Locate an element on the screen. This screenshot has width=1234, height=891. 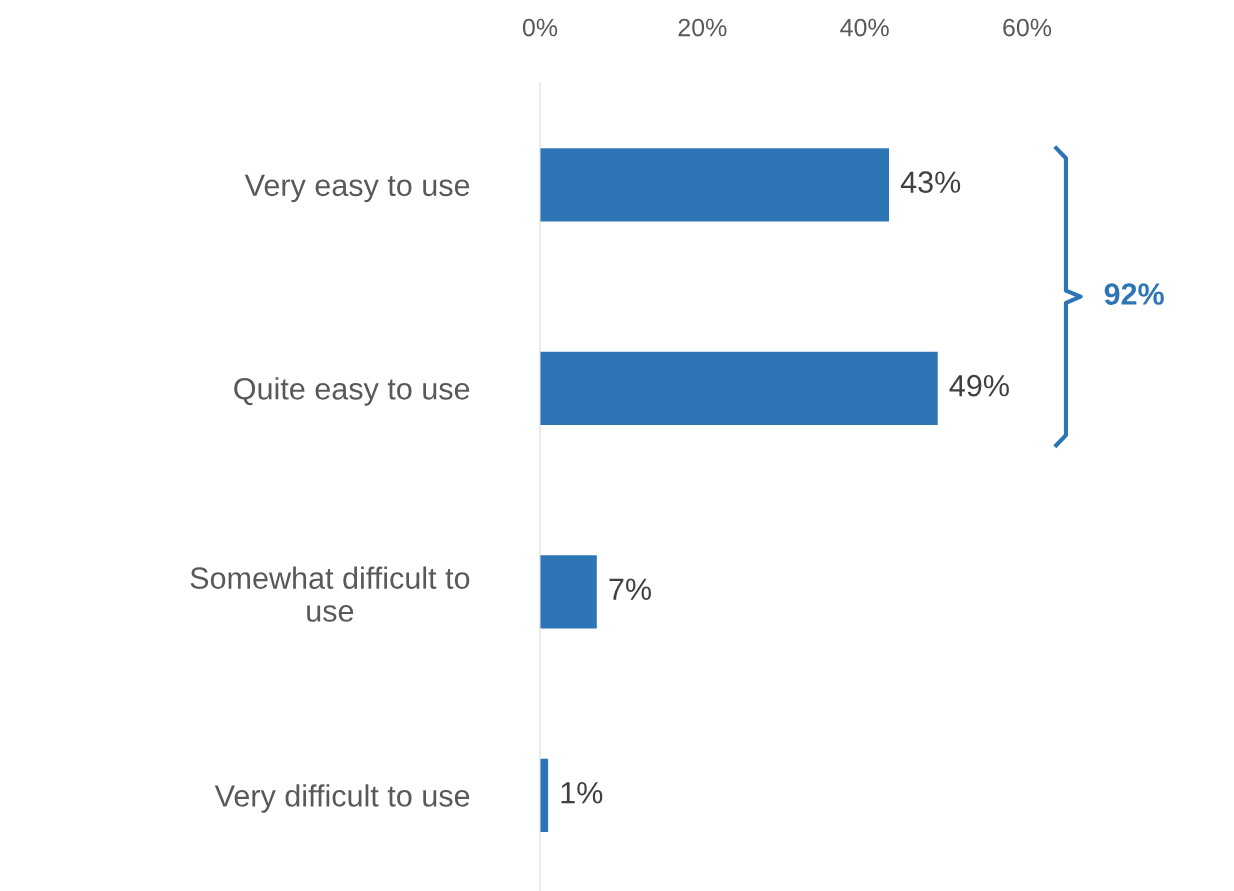
y-tick-label: Somewhat difficult to use is located at coordinates (330, 594).